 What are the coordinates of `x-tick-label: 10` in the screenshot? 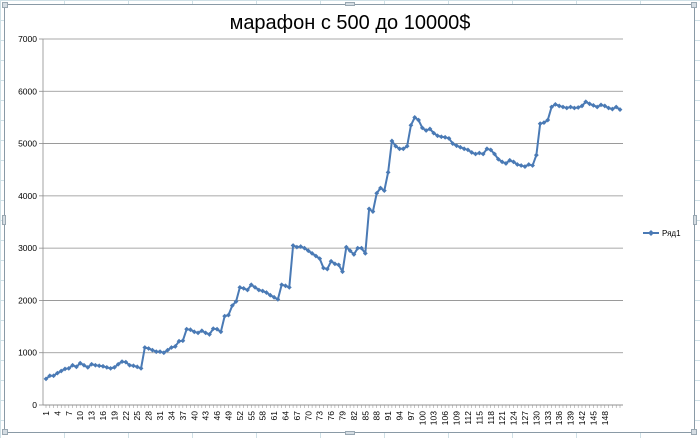 It's located at (80, 416).